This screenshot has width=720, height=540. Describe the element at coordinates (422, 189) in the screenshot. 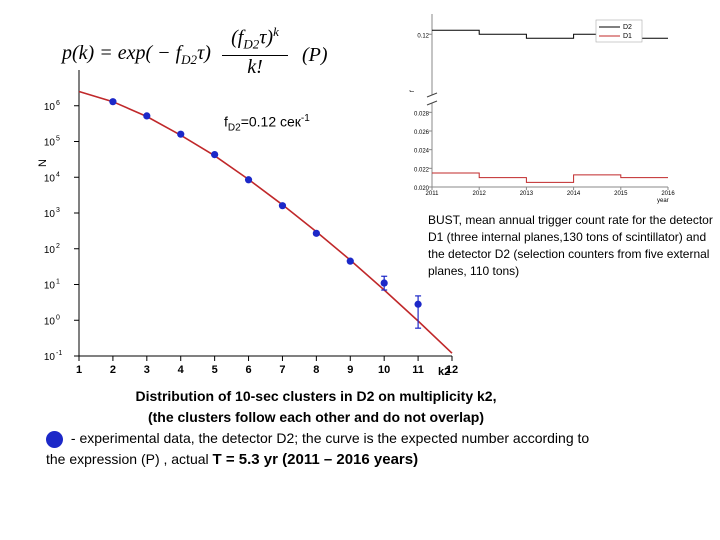

I see `inset-y-tick-label: 0.020` at that location.